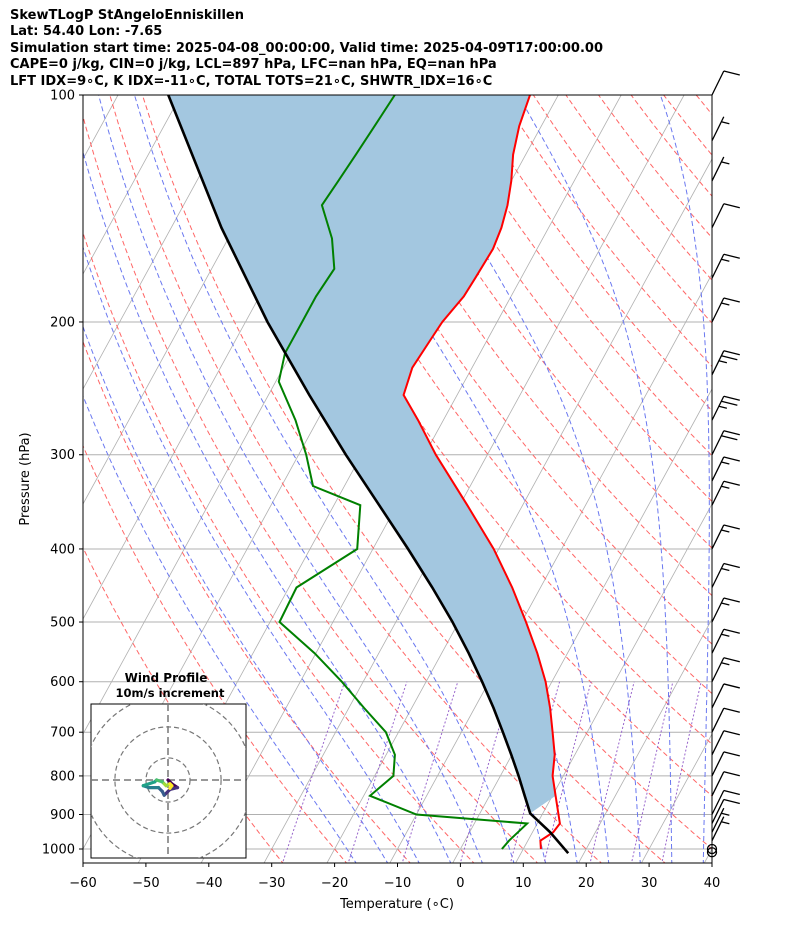  I want to click on calm-wind-circle, so click(712, 849).